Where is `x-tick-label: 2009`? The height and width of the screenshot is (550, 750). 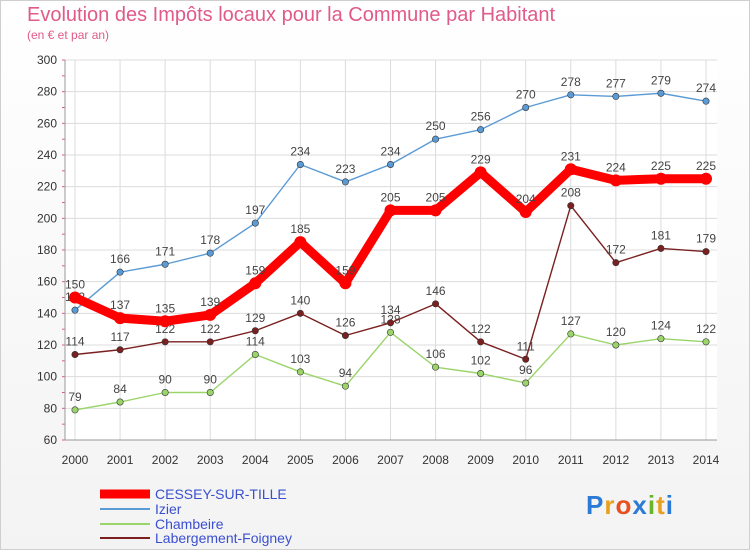
x-tick-label: 2009 is located at coordinates (480, 460).